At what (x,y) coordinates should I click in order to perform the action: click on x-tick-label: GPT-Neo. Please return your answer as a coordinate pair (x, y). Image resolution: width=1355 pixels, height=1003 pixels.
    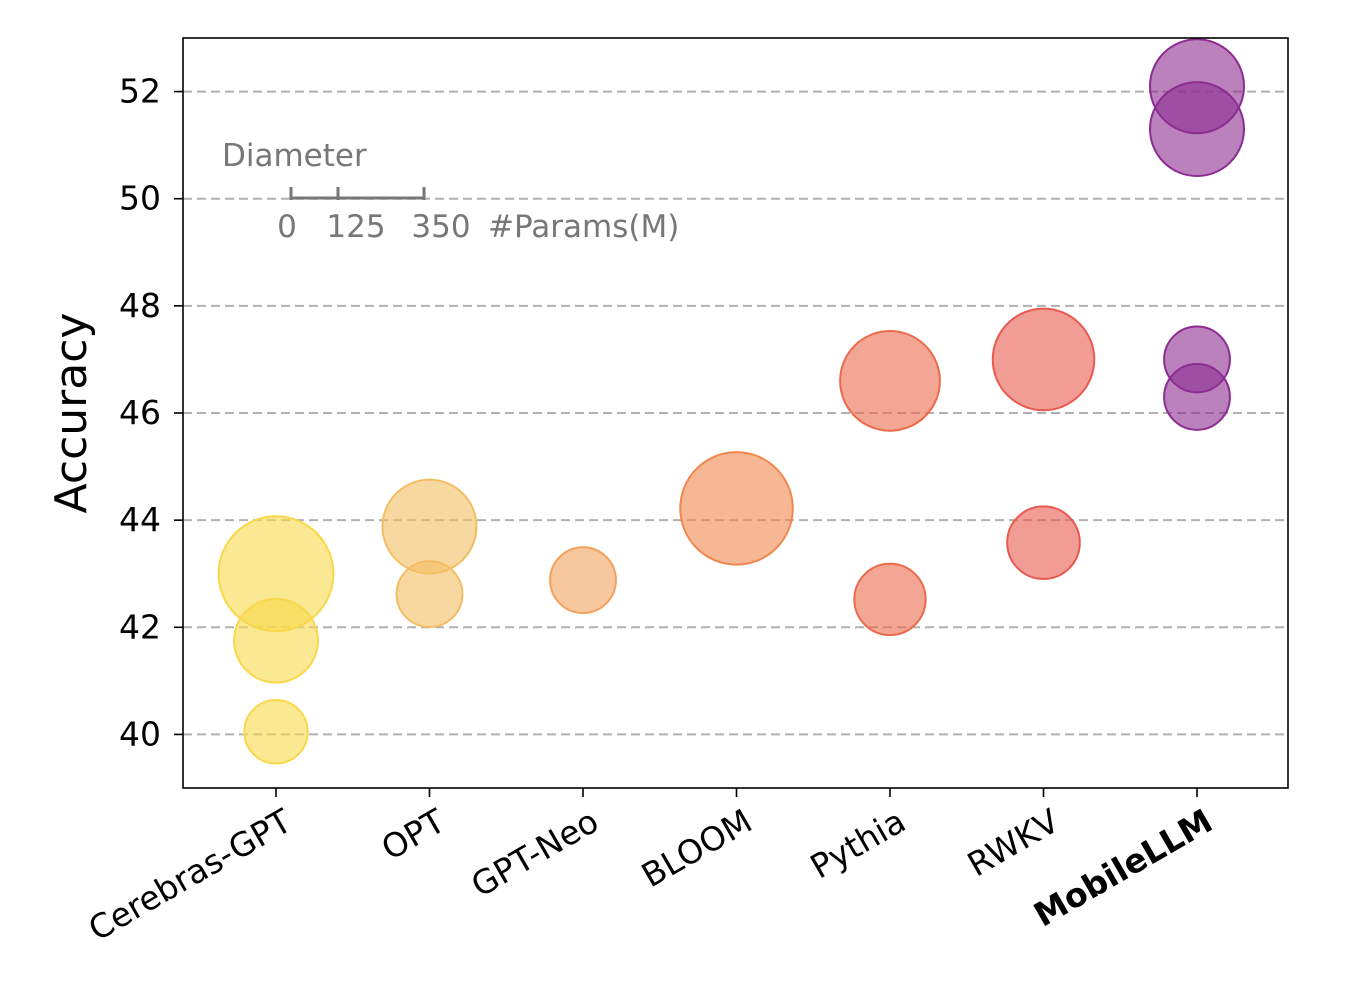
    Looking at the image, I should click on (535, 853).